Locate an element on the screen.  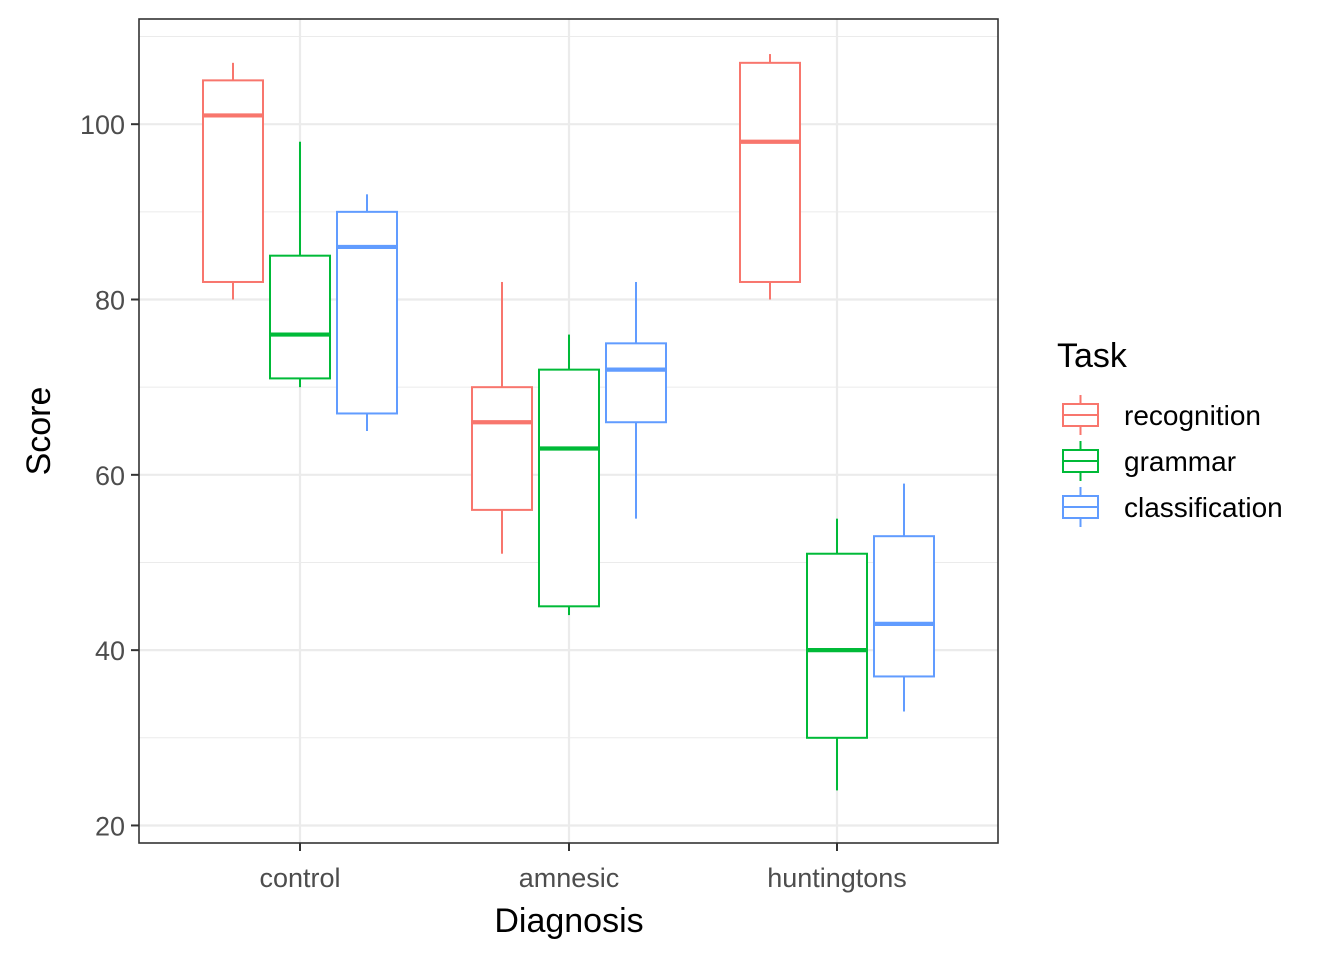
box-grammar-control is located at coordinates (300, 264).